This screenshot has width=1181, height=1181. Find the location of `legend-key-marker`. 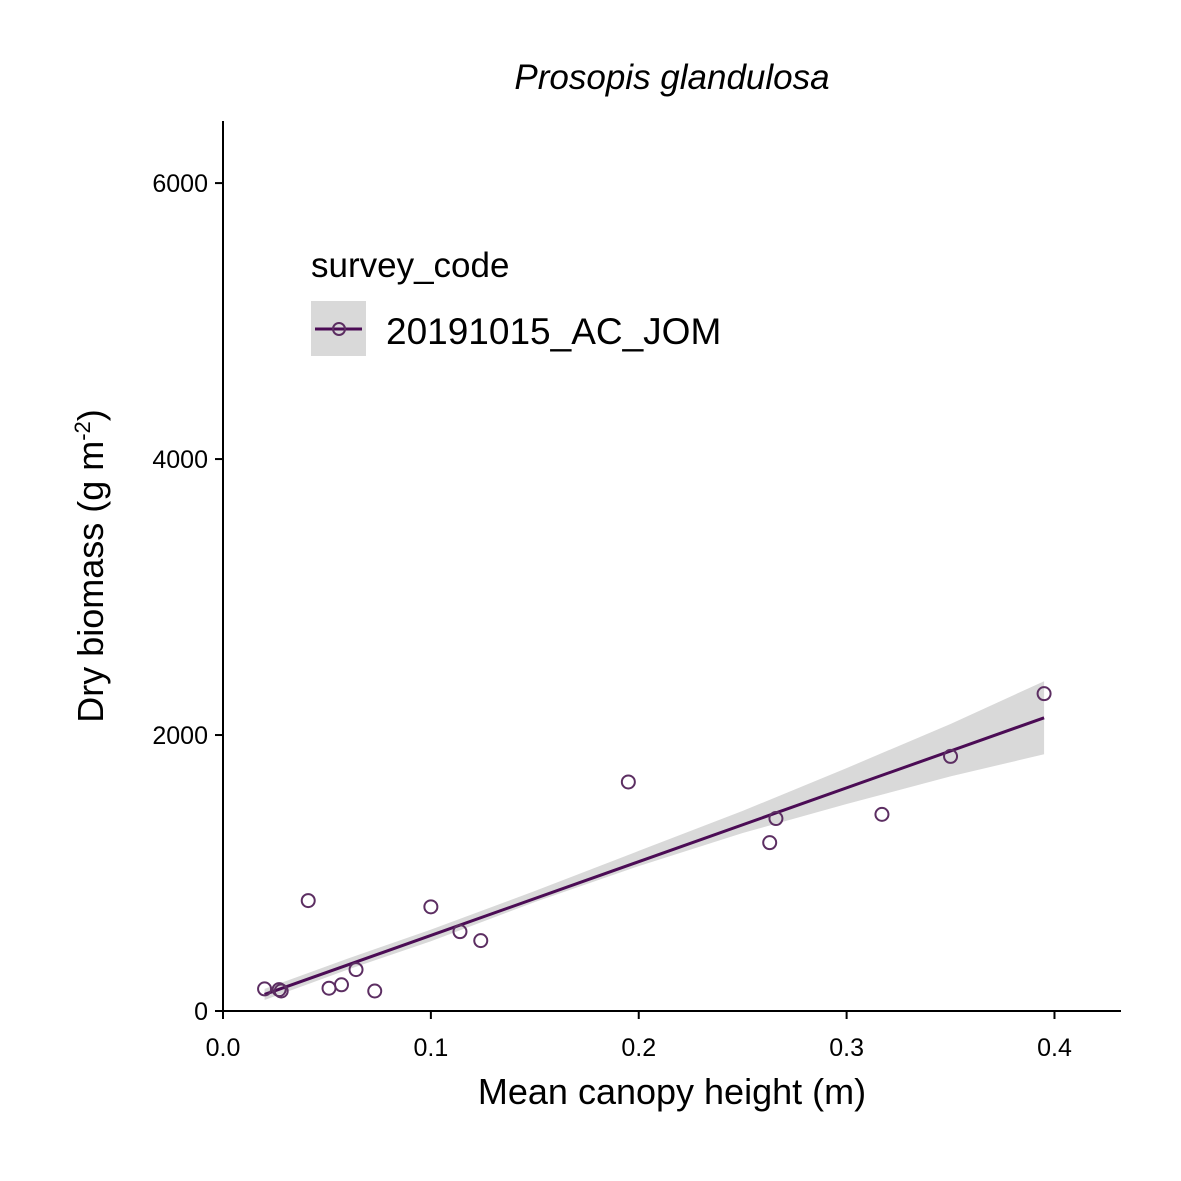

legend-key-marker is located at coordinates (339, 329).